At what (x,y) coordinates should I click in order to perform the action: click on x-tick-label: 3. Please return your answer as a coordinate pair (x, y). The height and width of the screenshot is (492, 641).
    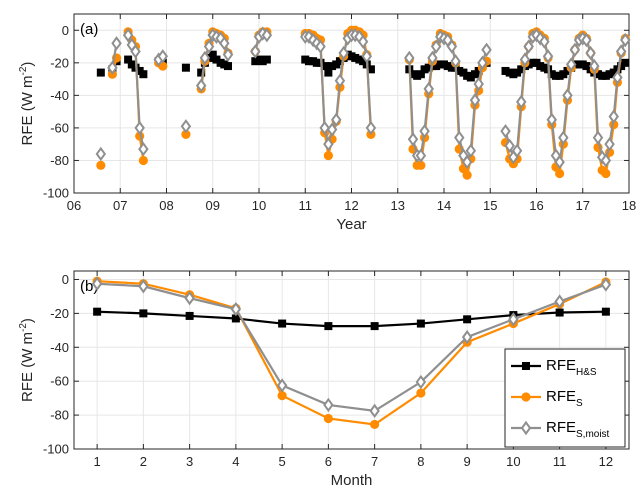
    Looking at the image, I should click on (189, 461).